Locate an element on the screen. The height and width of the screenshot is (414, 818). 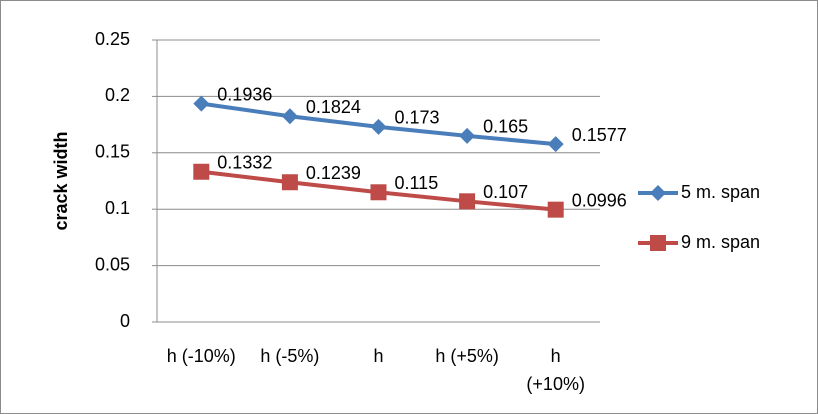
y-tick-label: 0.15 is located at coordinates (112, 152).